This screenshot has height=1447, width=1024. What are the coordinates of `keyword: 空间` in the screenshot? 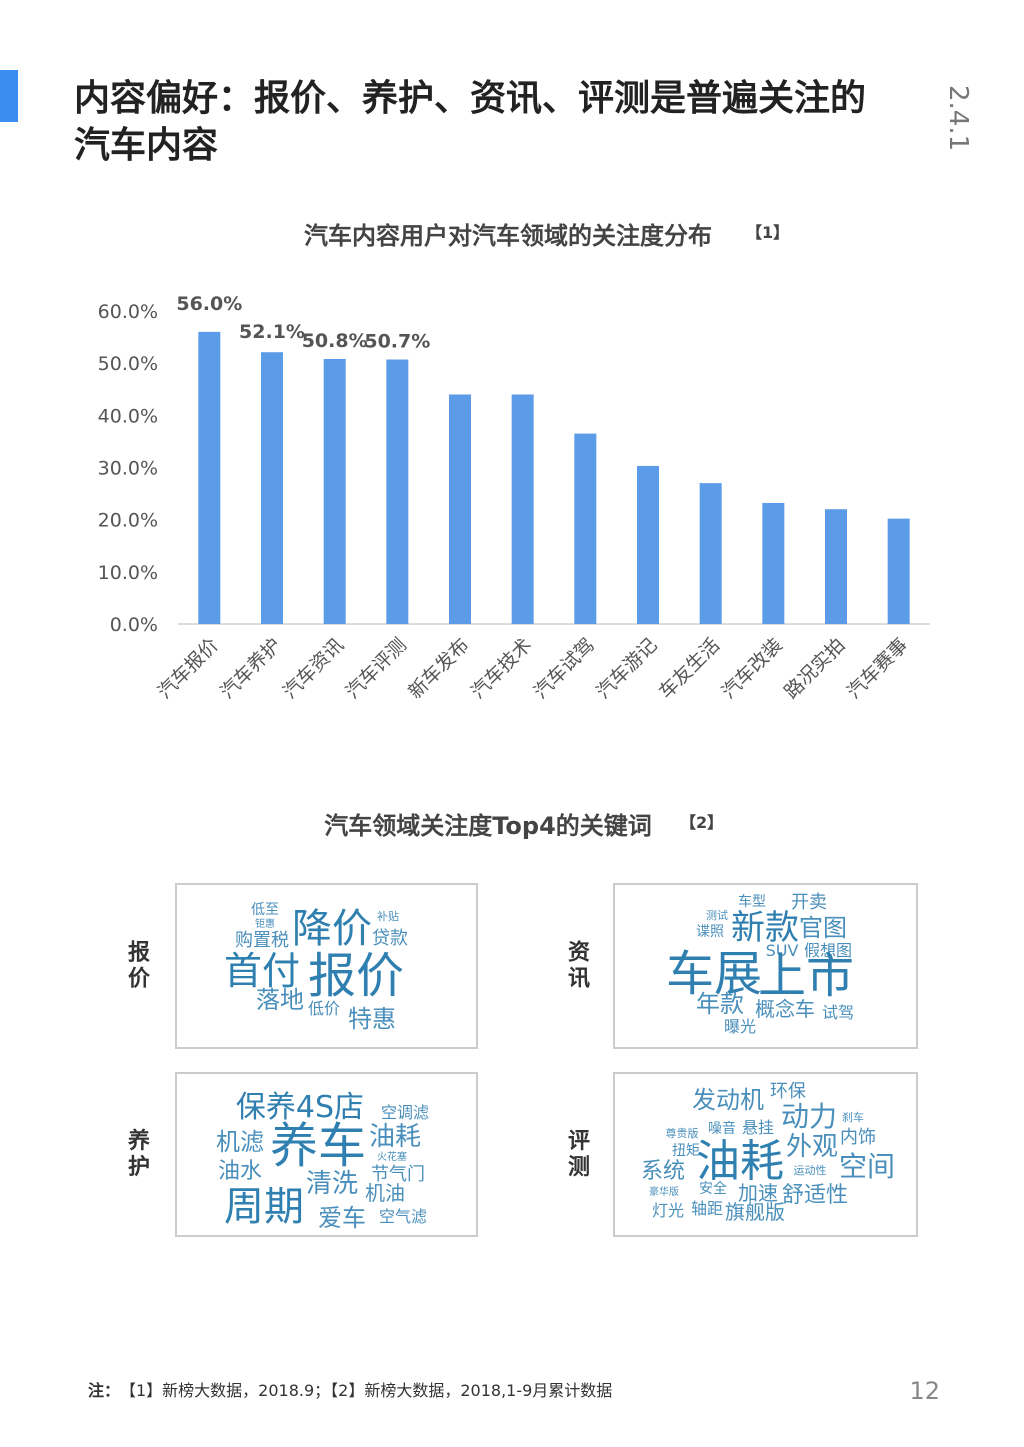 It's located at (867, 1166).